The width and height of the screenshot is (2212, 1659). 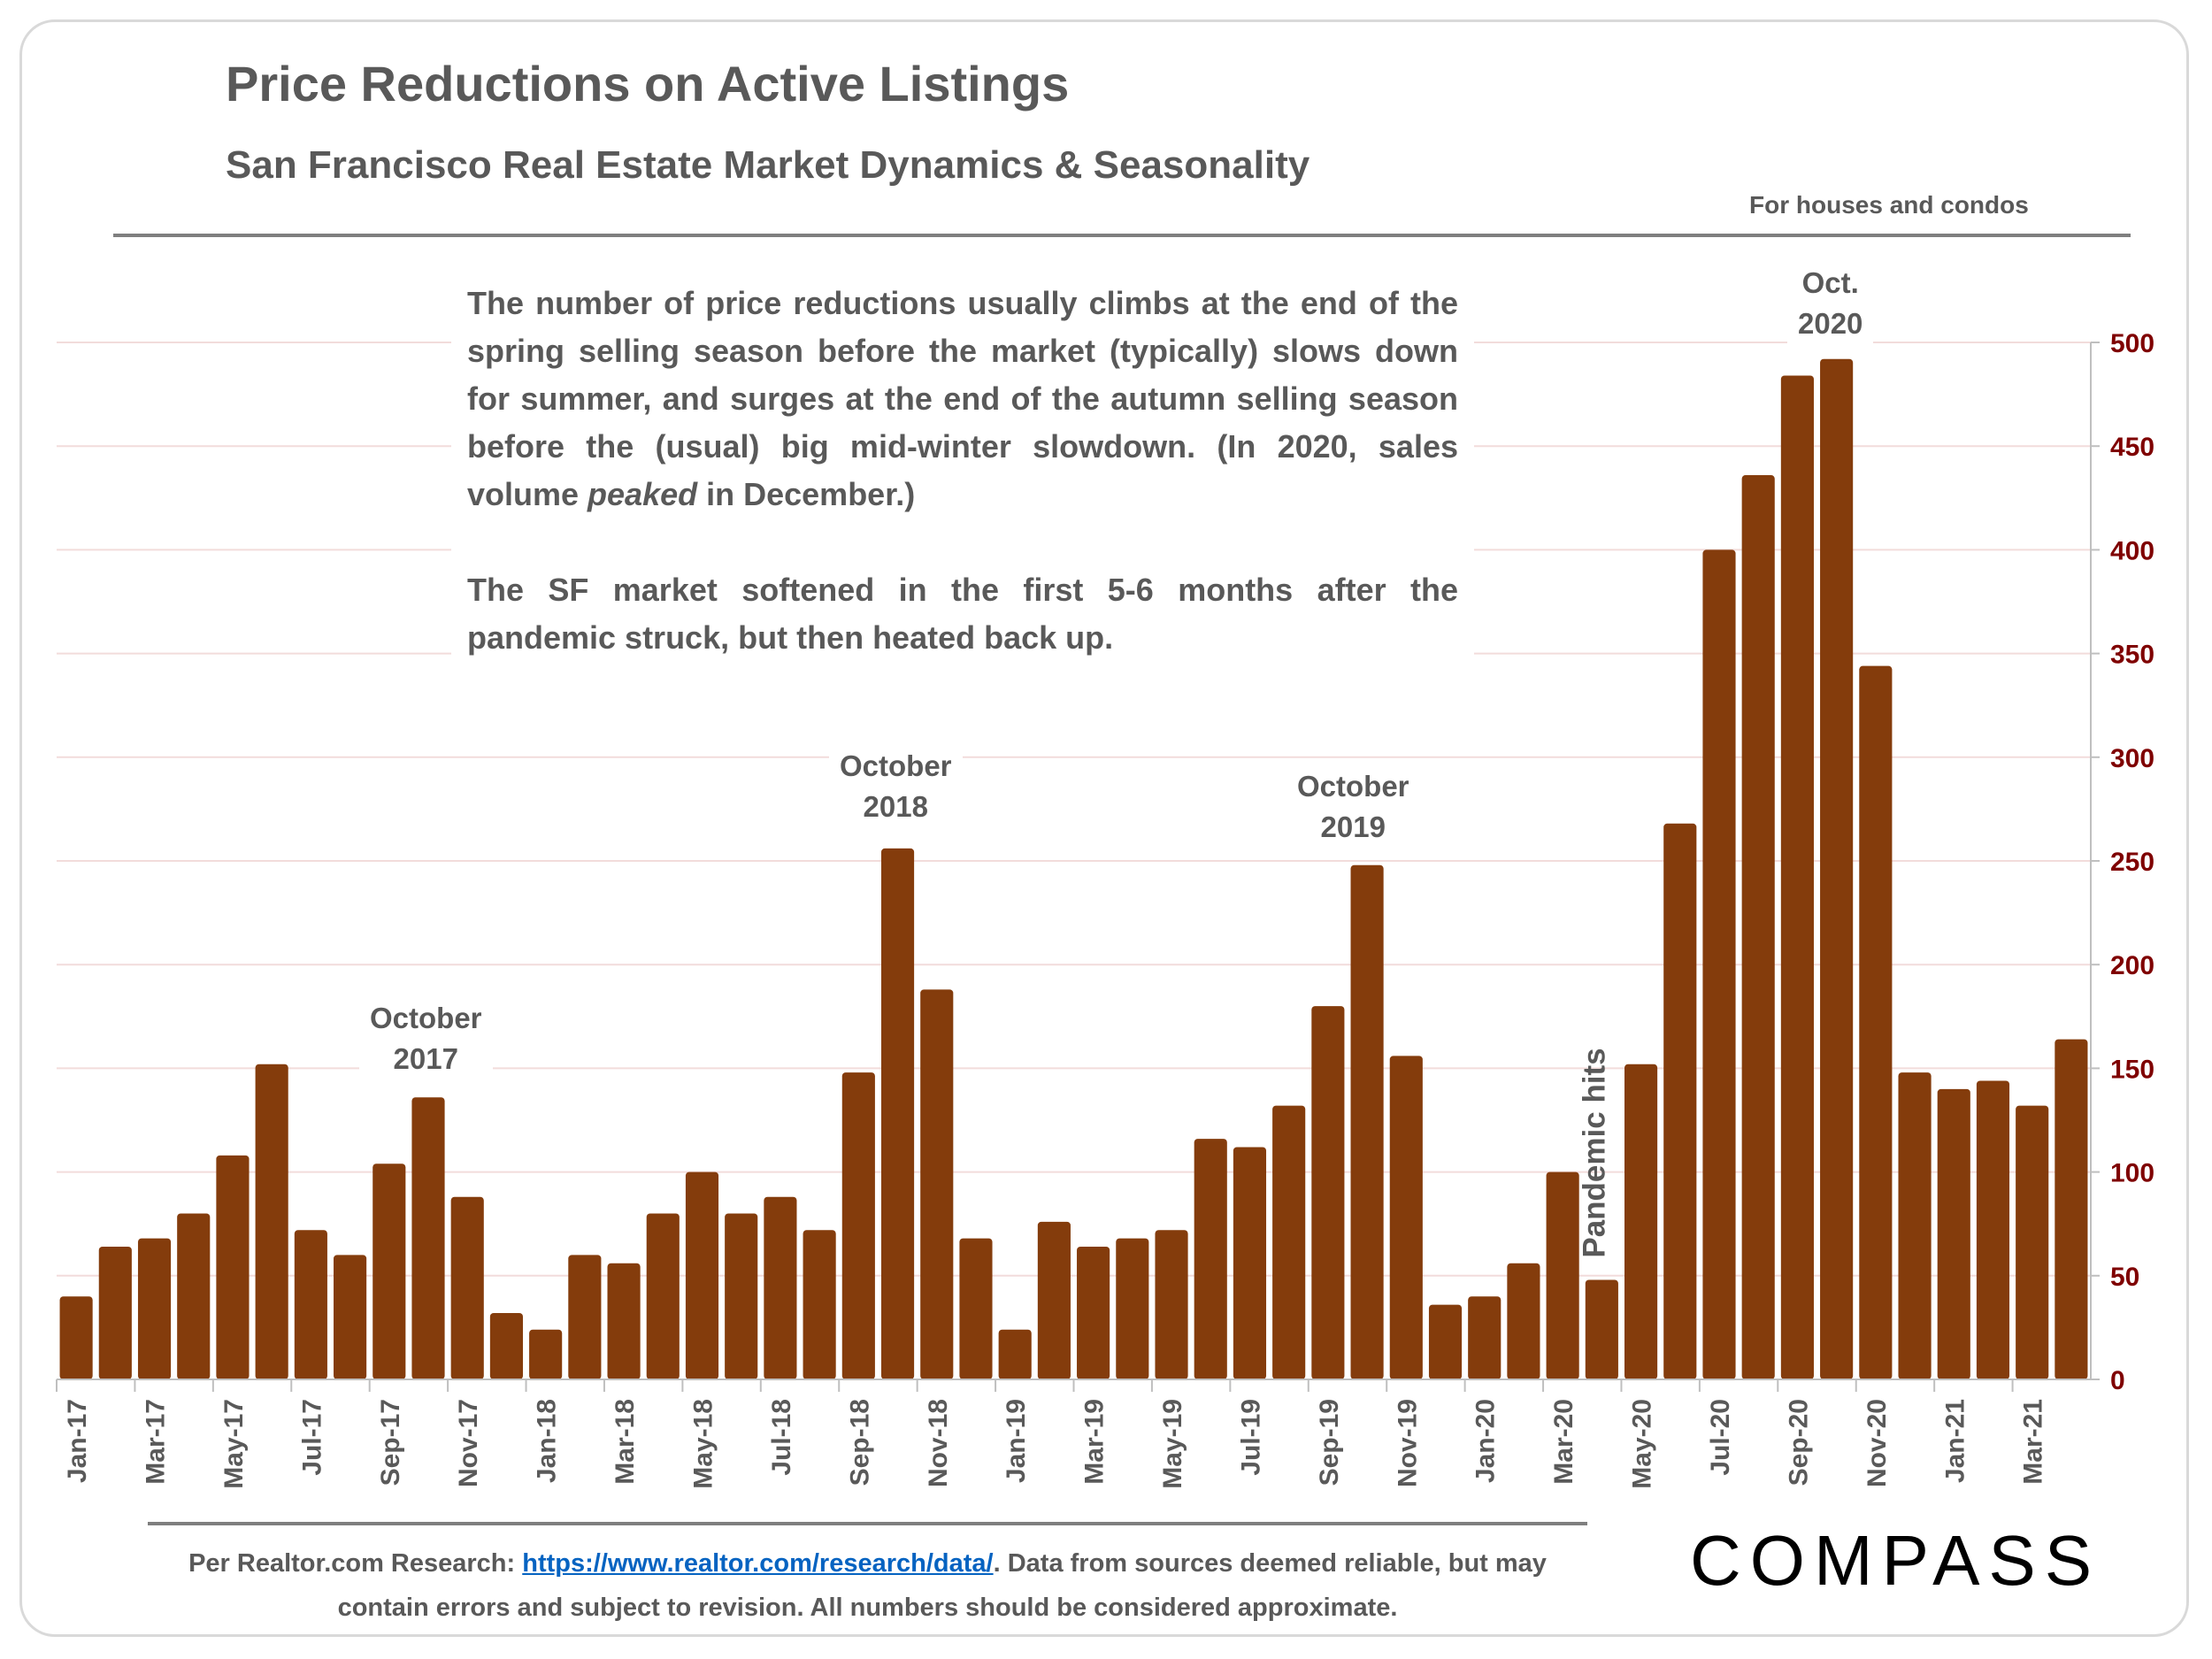 What do you see at coordinates (2132, 1069) in the screenshot?
I see `y-tick-label: 150` at bounding box center [2132, 1069].